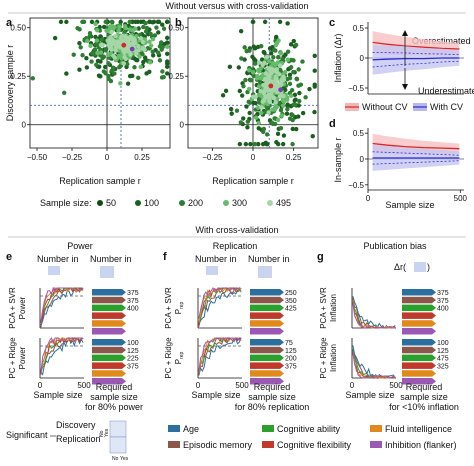 The width and height of the screenshot is (474, 466). What do you see at coordinates (100, 83) in the screenshot?
I see `panel-a-frame` at bounding box center [100, 83].